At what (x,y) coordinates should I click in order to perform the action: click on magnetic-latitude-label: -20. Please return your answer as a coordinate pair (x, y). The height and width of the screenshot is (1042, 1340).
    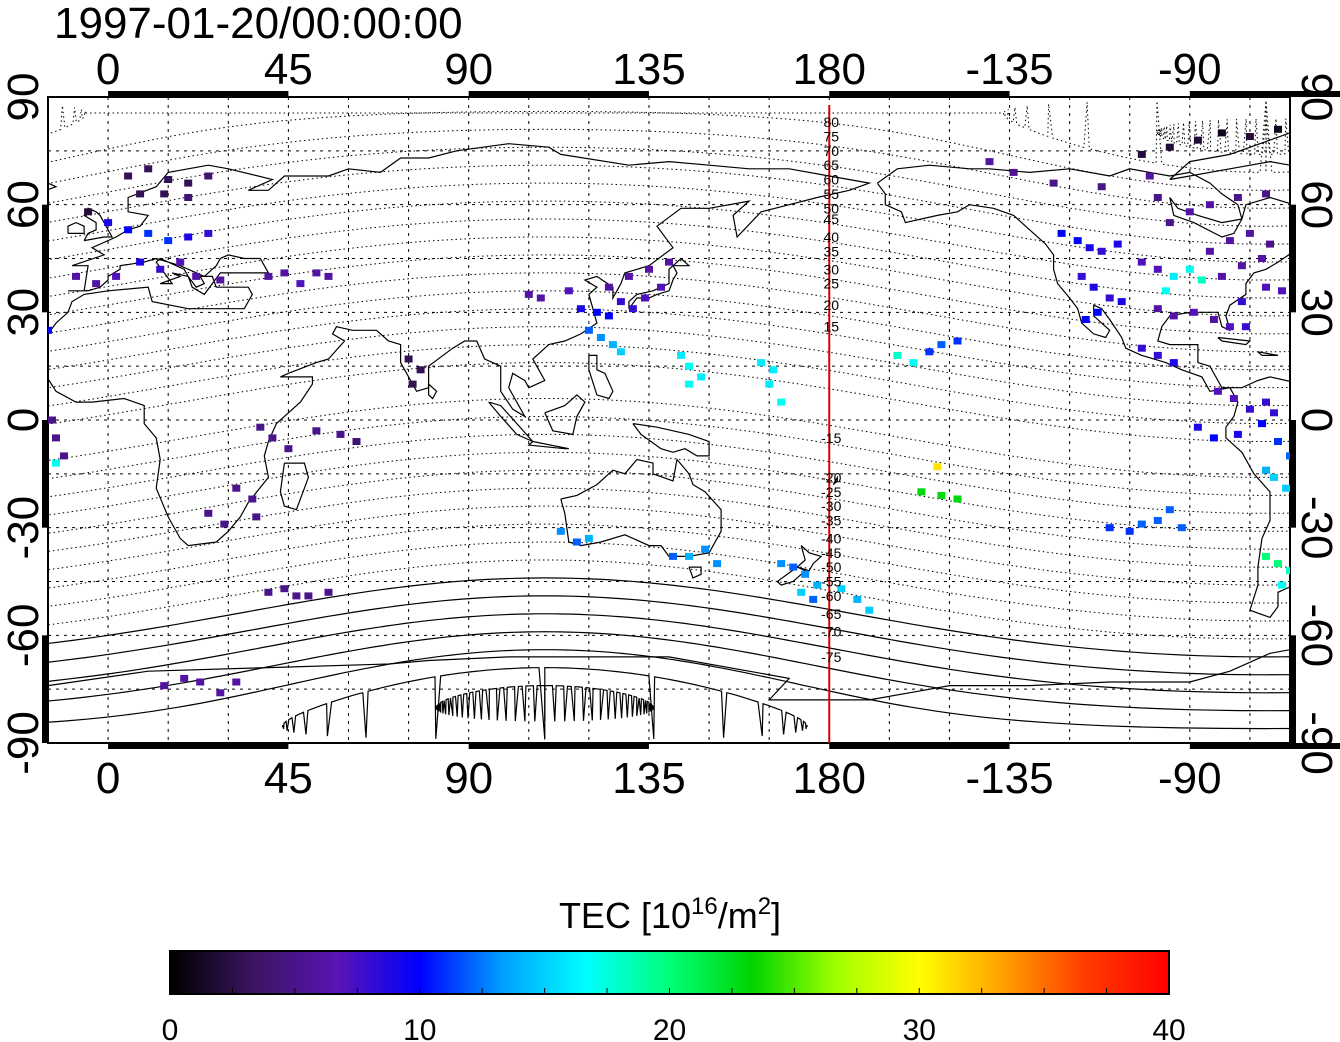
    Looking at the image, I should click on (831, 477).